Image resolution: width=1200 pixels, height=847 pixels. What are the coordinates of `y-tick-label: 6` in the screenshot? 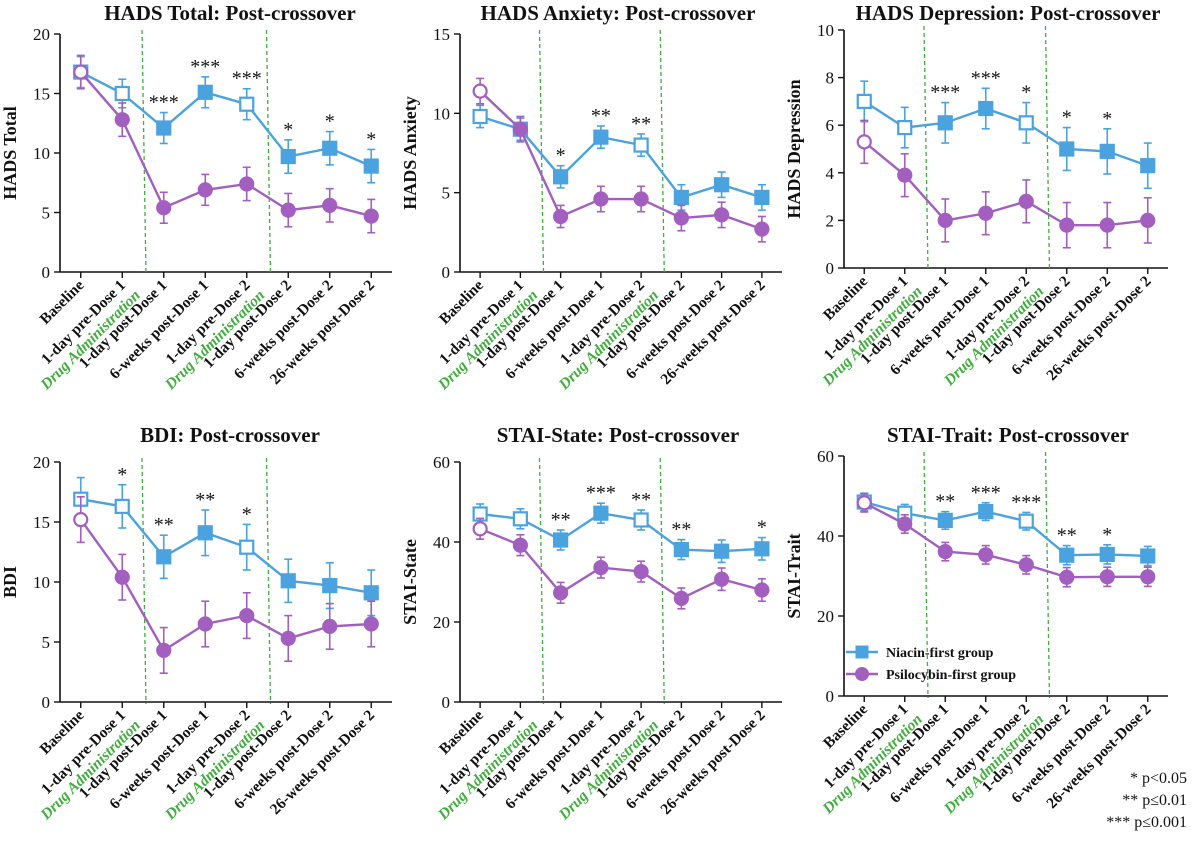 It's located at (830, 125).